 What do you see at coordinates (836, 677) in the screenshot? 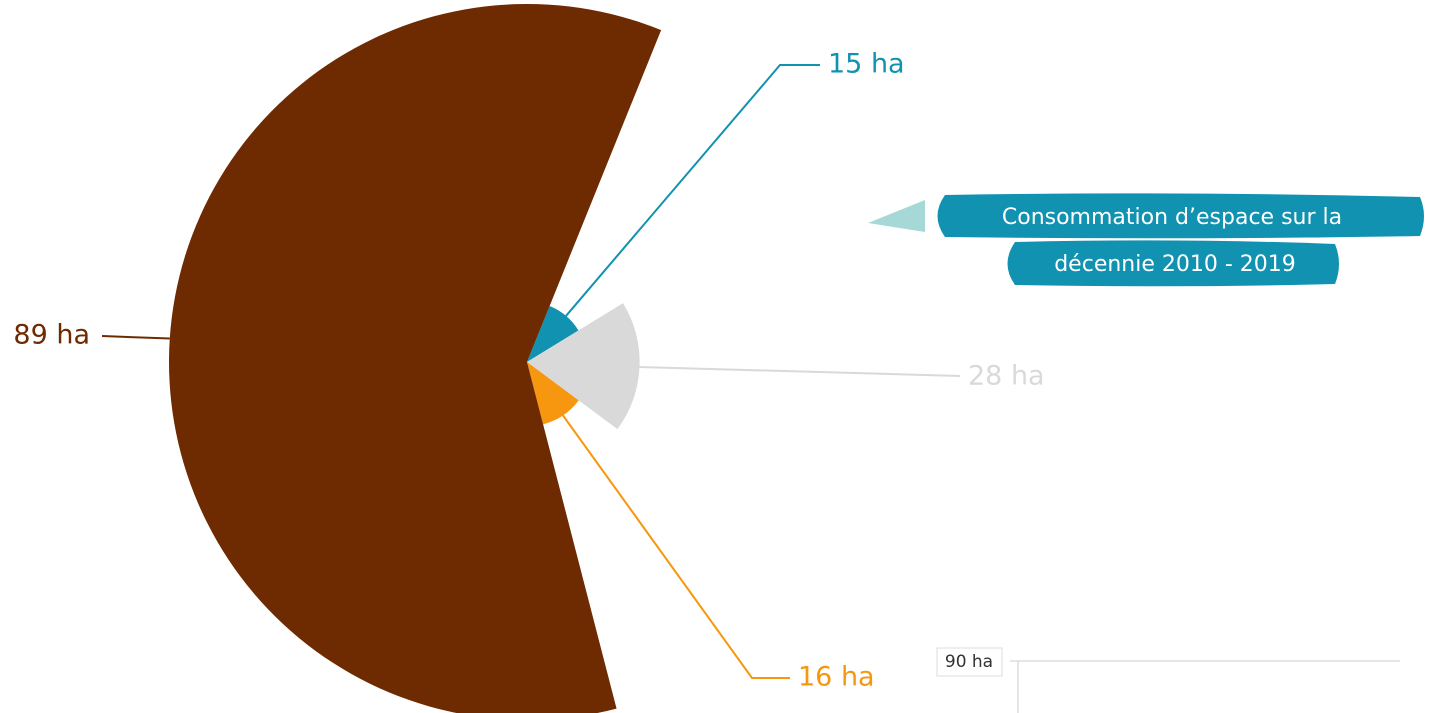
I see `data-label: 16 ha` at bounding box center [836, 677].